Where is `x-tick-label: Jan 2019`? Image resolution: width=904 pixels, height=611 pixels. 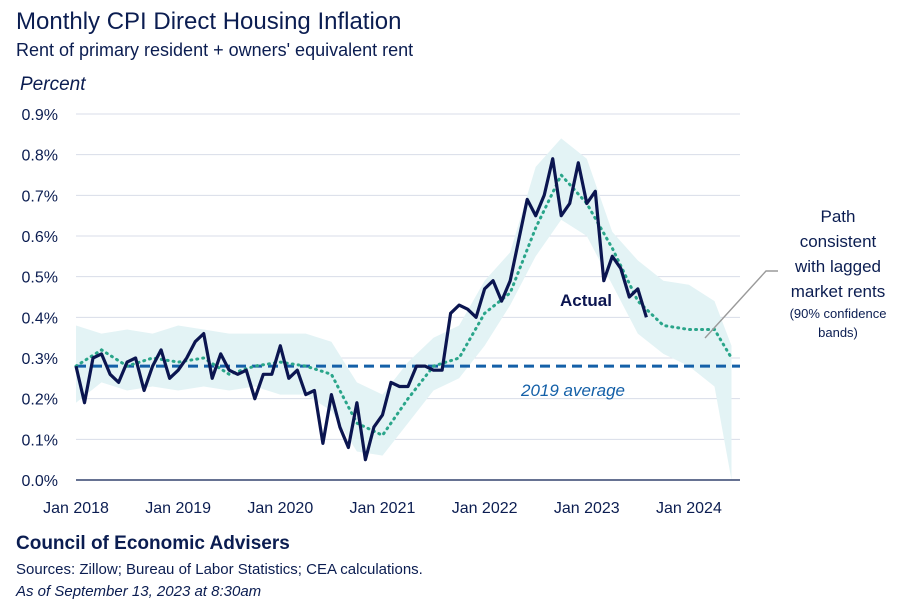 x-tick-label: Jan 2019 is located at coordinates (178, 508).